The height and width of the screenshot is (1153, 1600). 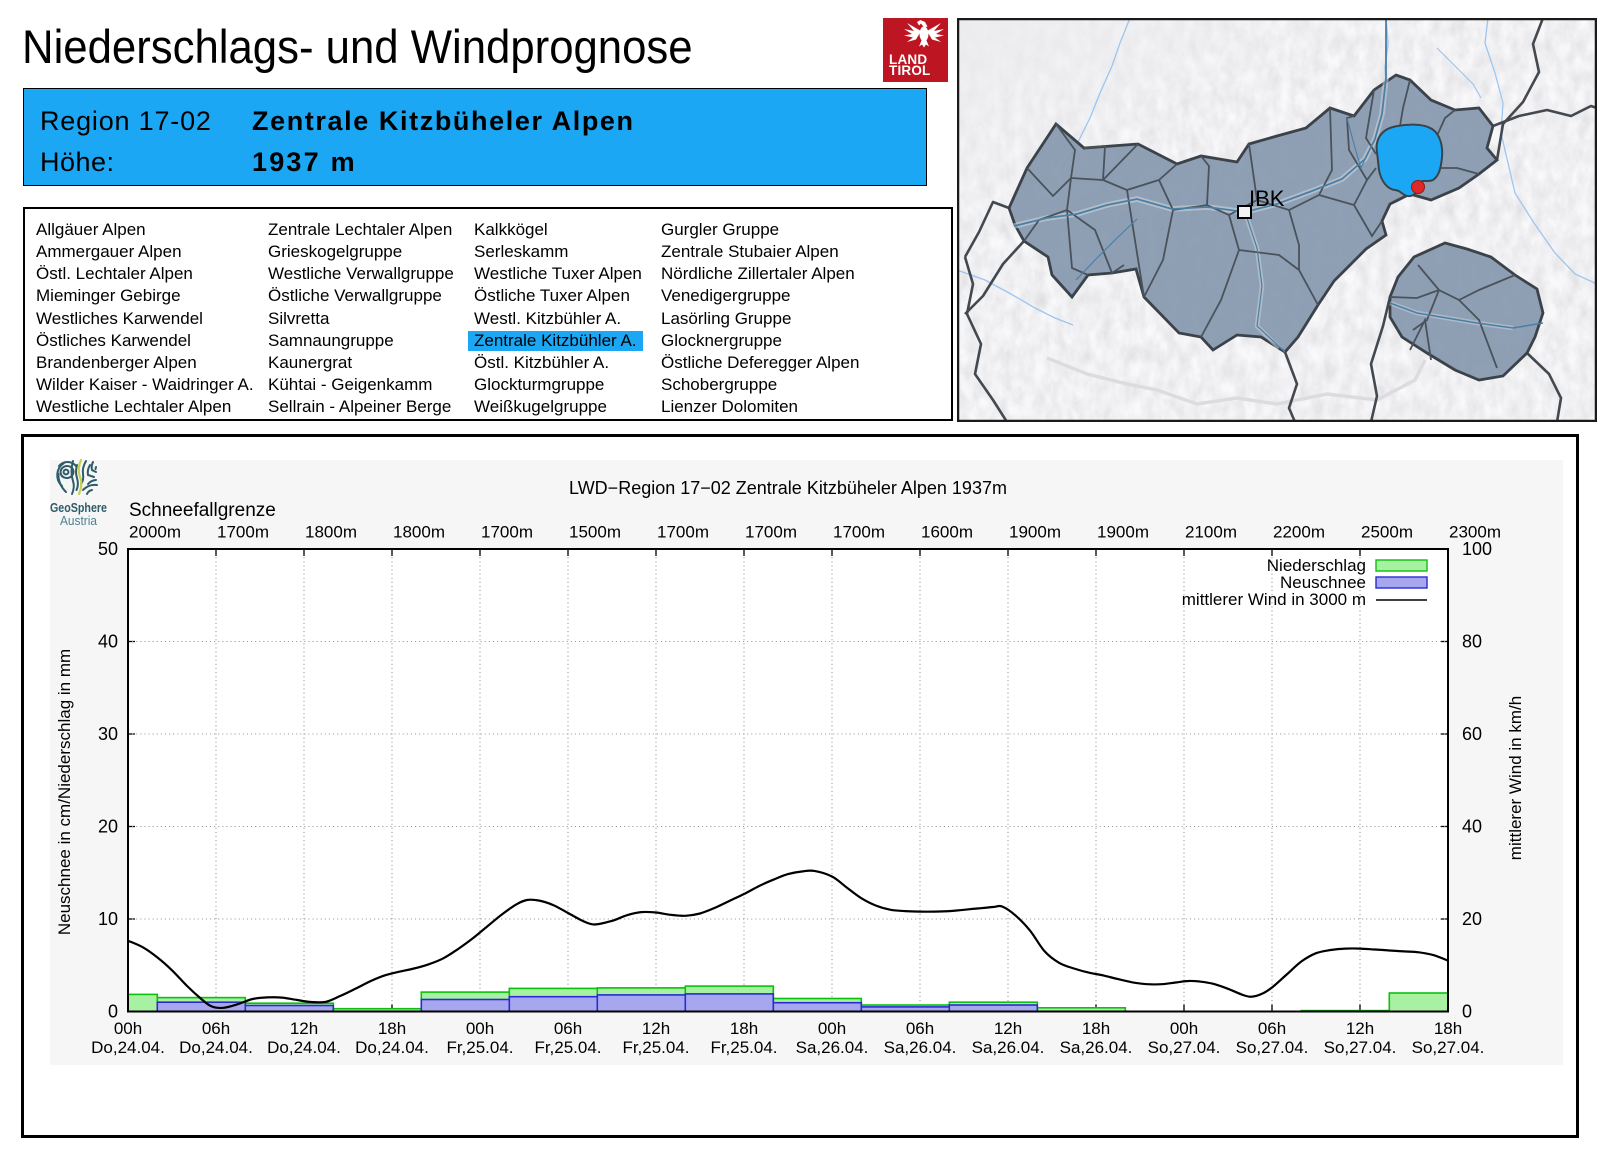 What do you see at coordinates (1323, 582) in the screenshot?
I see `svg-text: Neuschnee` at bounding box center [1323, 582].